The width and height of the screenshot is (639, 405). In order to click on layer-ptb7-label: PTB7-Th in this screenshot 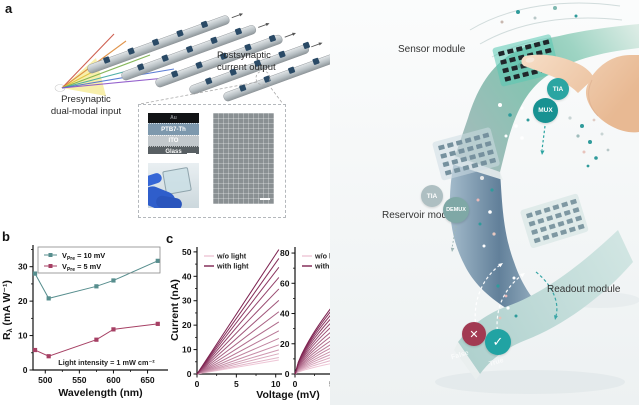, I will do `click(173, 129)`.